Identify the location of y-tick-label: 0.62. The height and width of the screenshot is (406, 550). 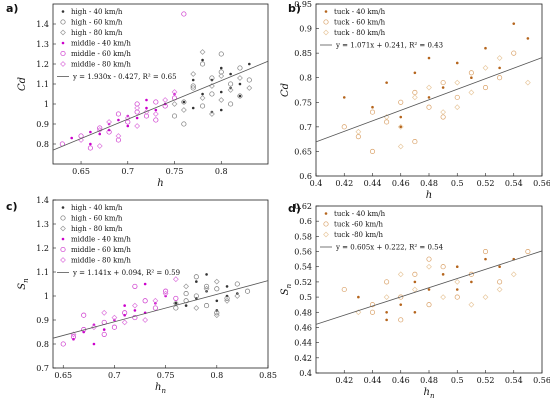
(303, 206).